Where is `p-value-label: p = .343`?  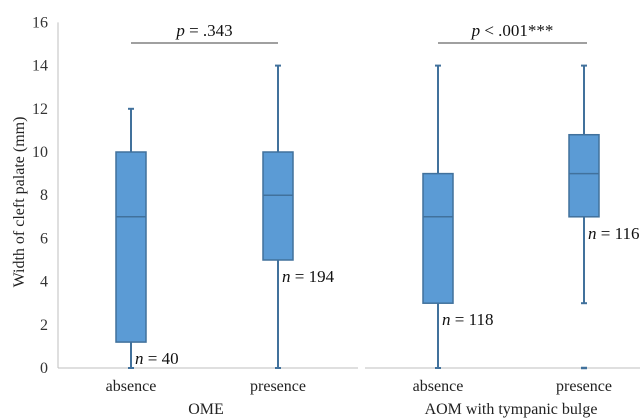 p-value-label: p = .343 is located at coordinates (203, 30).